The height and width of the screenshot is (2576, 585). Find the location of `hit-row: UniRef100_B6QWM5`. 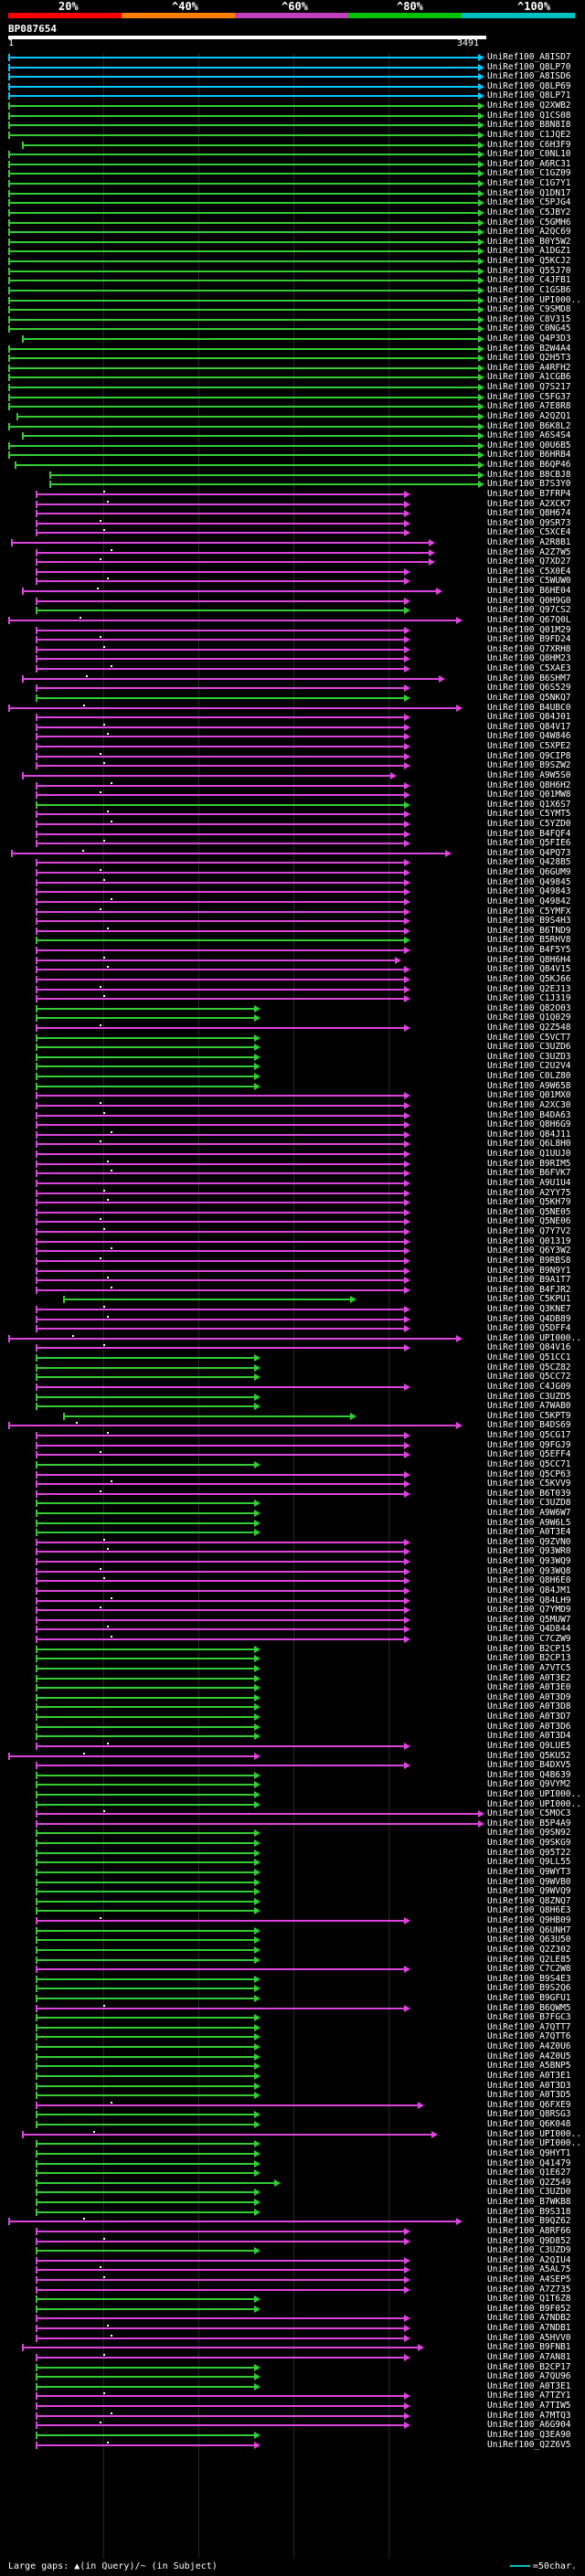

hit-row: UniRef100_B6QWM5 is located at coordinates (293, 2008).